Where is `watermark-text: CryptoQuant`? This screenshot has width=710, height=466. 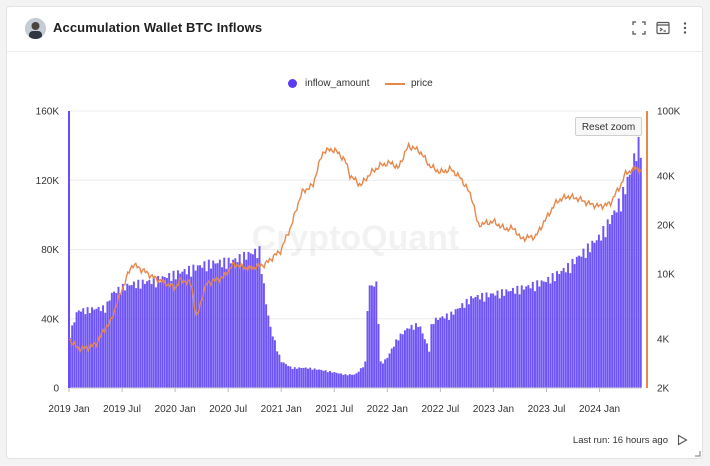 watermark-text: CryptoQuant is located at coordinates (356, 238).